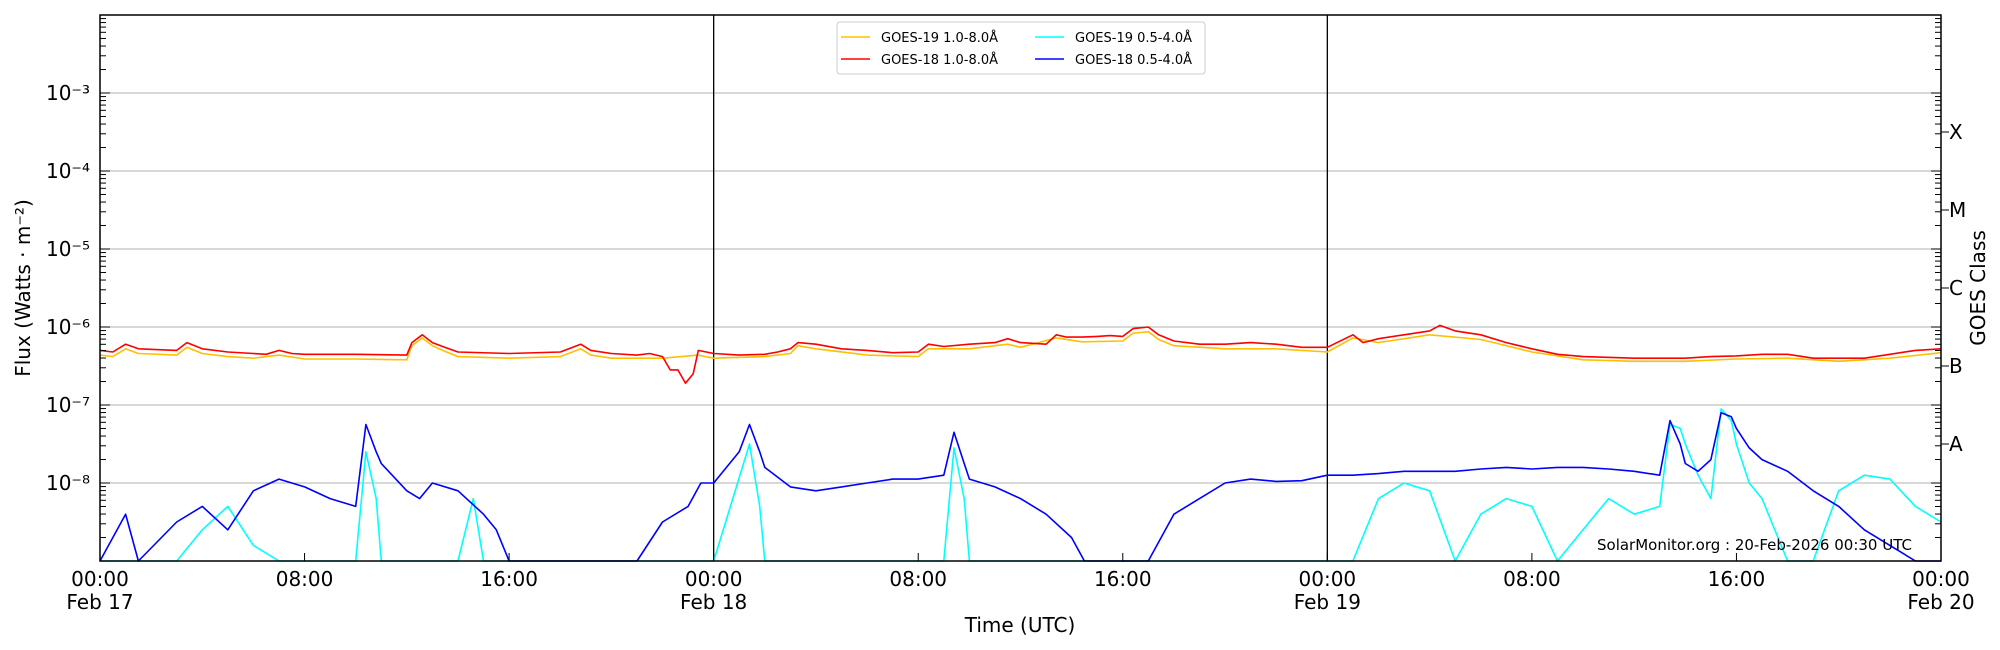 Image resolution: width=2000 pixels, height=650 pixels. I want to click on legend-label-goes19-long: GOES-19 1.0-8.0Å, so click(939, 38).